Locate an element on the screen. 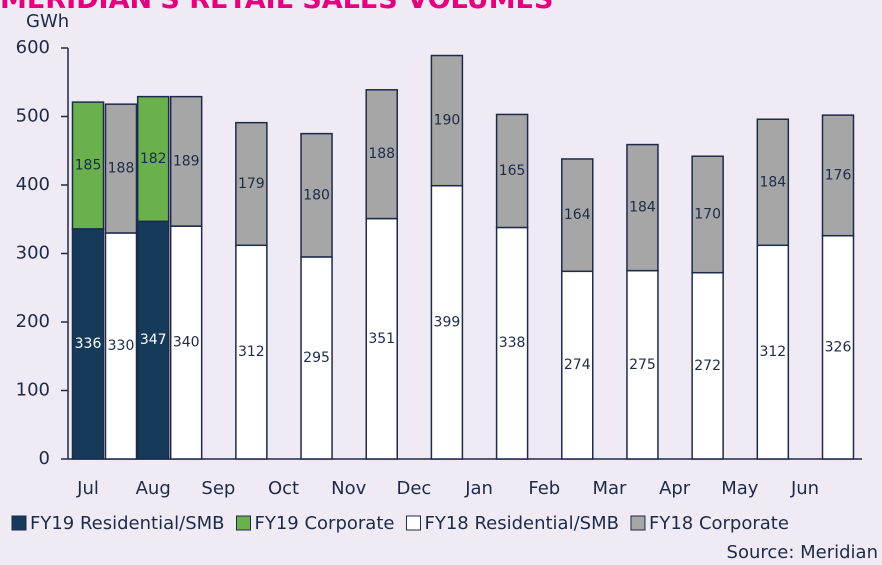 This screenshot has width=882, height=565. x-tick-label: Jan is located at coordinates (478, 488).